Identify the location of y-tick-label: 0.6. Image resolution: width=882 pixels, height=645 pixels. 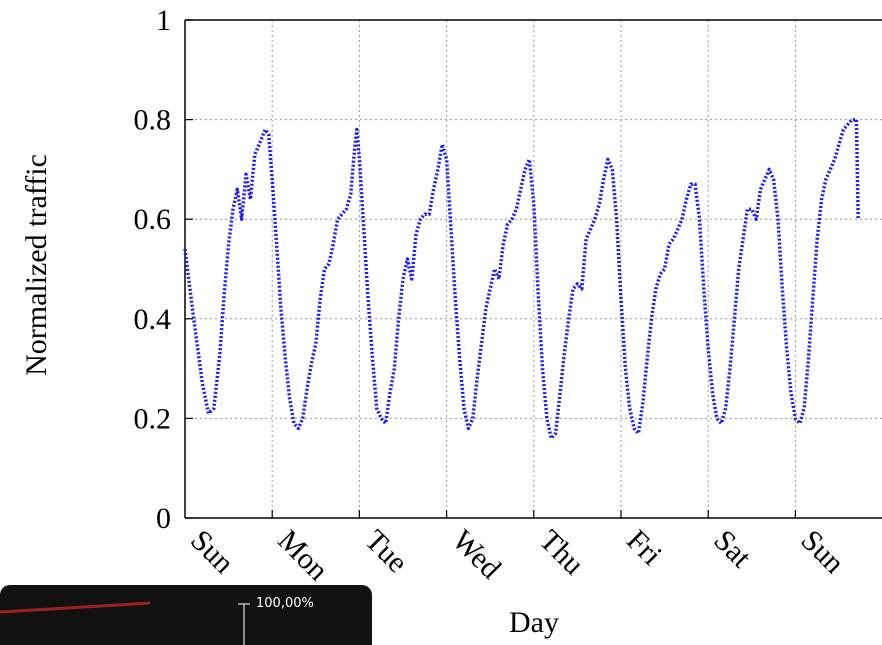
(153, 219).